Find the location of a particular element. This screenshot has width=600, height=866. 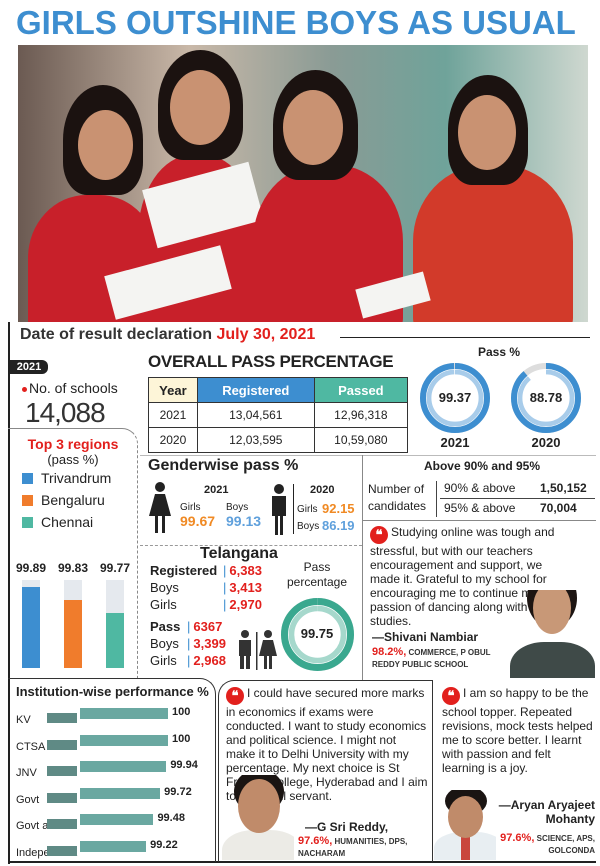

donut-value: 99.37 is located at coordinates (455, 397).